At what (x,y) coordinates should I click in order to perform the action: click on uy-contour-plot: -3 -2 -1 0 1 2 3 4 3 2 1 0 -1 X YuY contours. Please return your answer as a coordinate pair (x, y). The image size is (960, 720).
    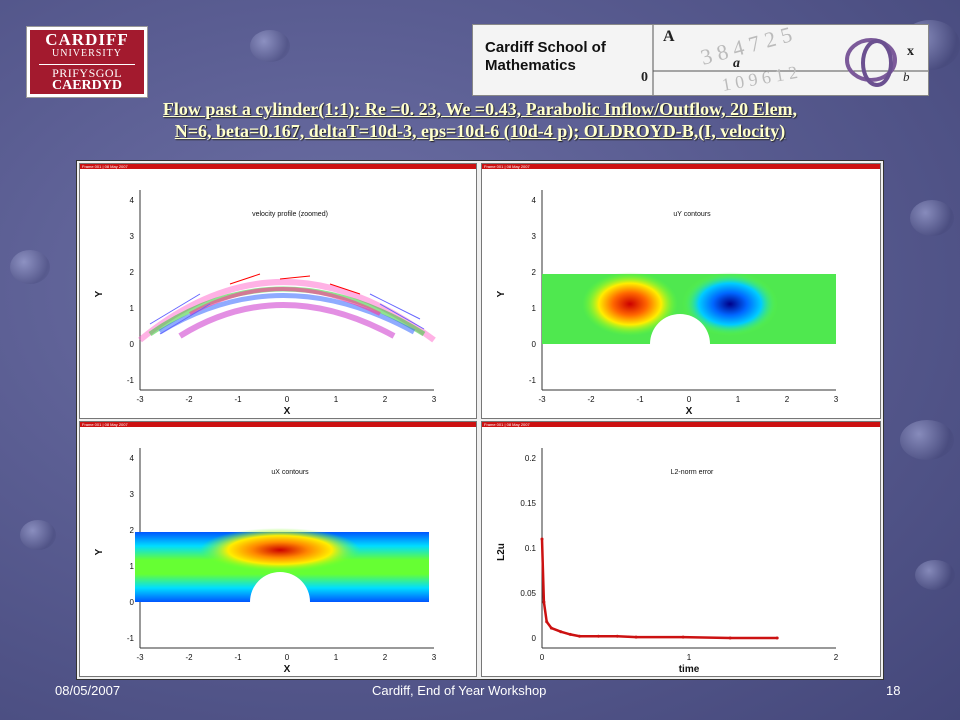
    Looking at the image, I should click on (667, 303).